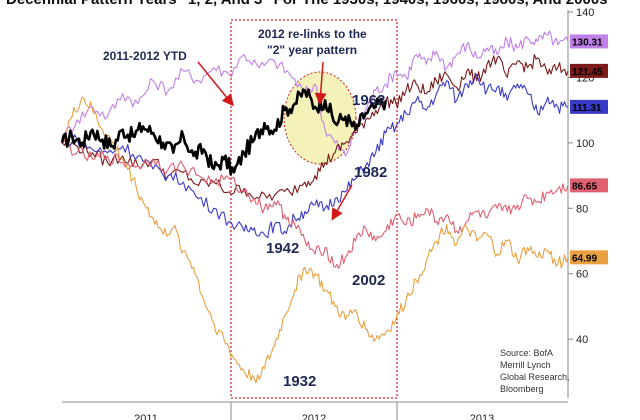  I want to click on y-tick-label: 40, so click(582, 340).